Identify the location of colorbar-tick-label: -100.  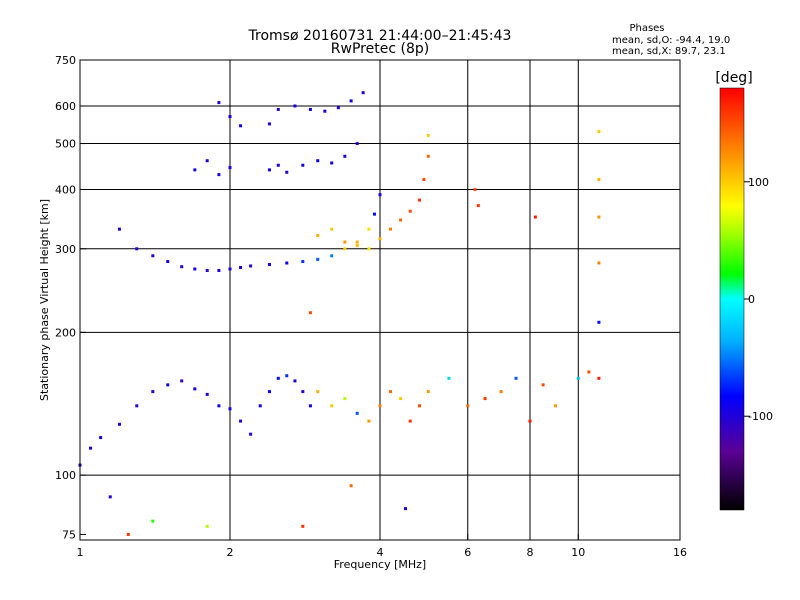
(760, 416).